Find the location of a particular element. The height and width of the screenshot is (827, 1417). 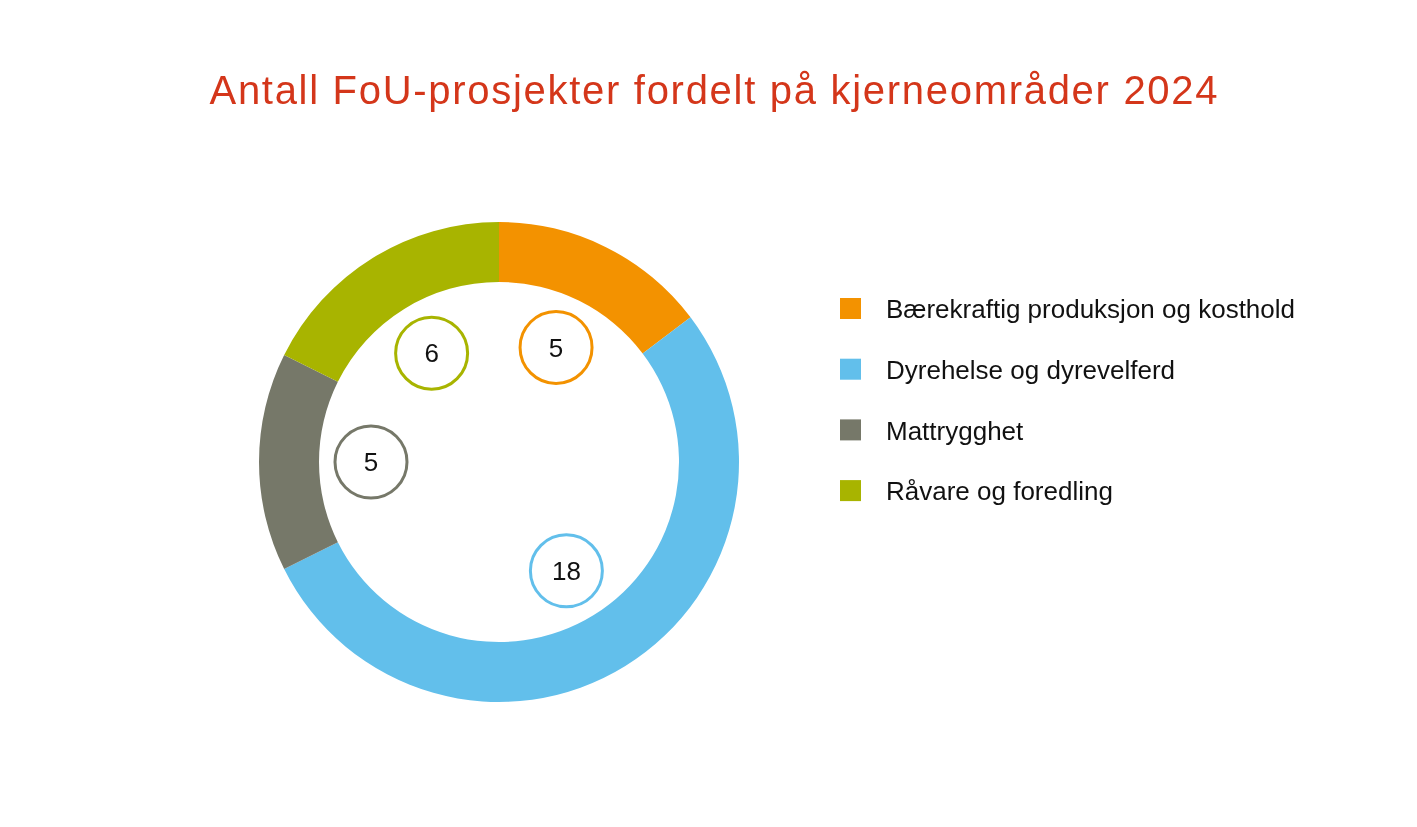

legend-label: Mattrygghet is located at coordinates (955, 430).